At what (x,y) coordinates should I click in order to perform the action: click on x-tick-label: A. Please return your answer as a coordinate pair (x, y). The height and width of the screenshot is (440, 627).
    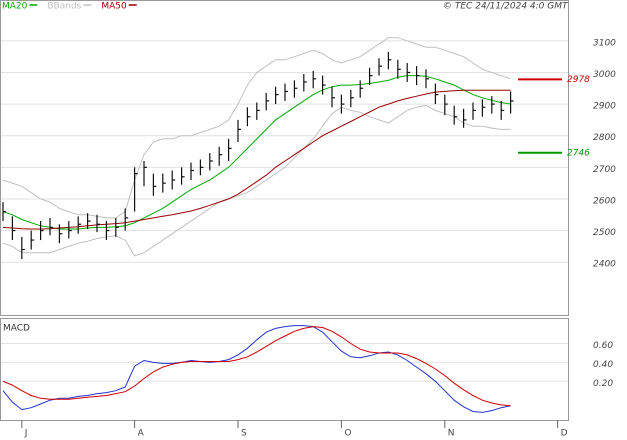
    Looking at the image, I should click on (141, 434).